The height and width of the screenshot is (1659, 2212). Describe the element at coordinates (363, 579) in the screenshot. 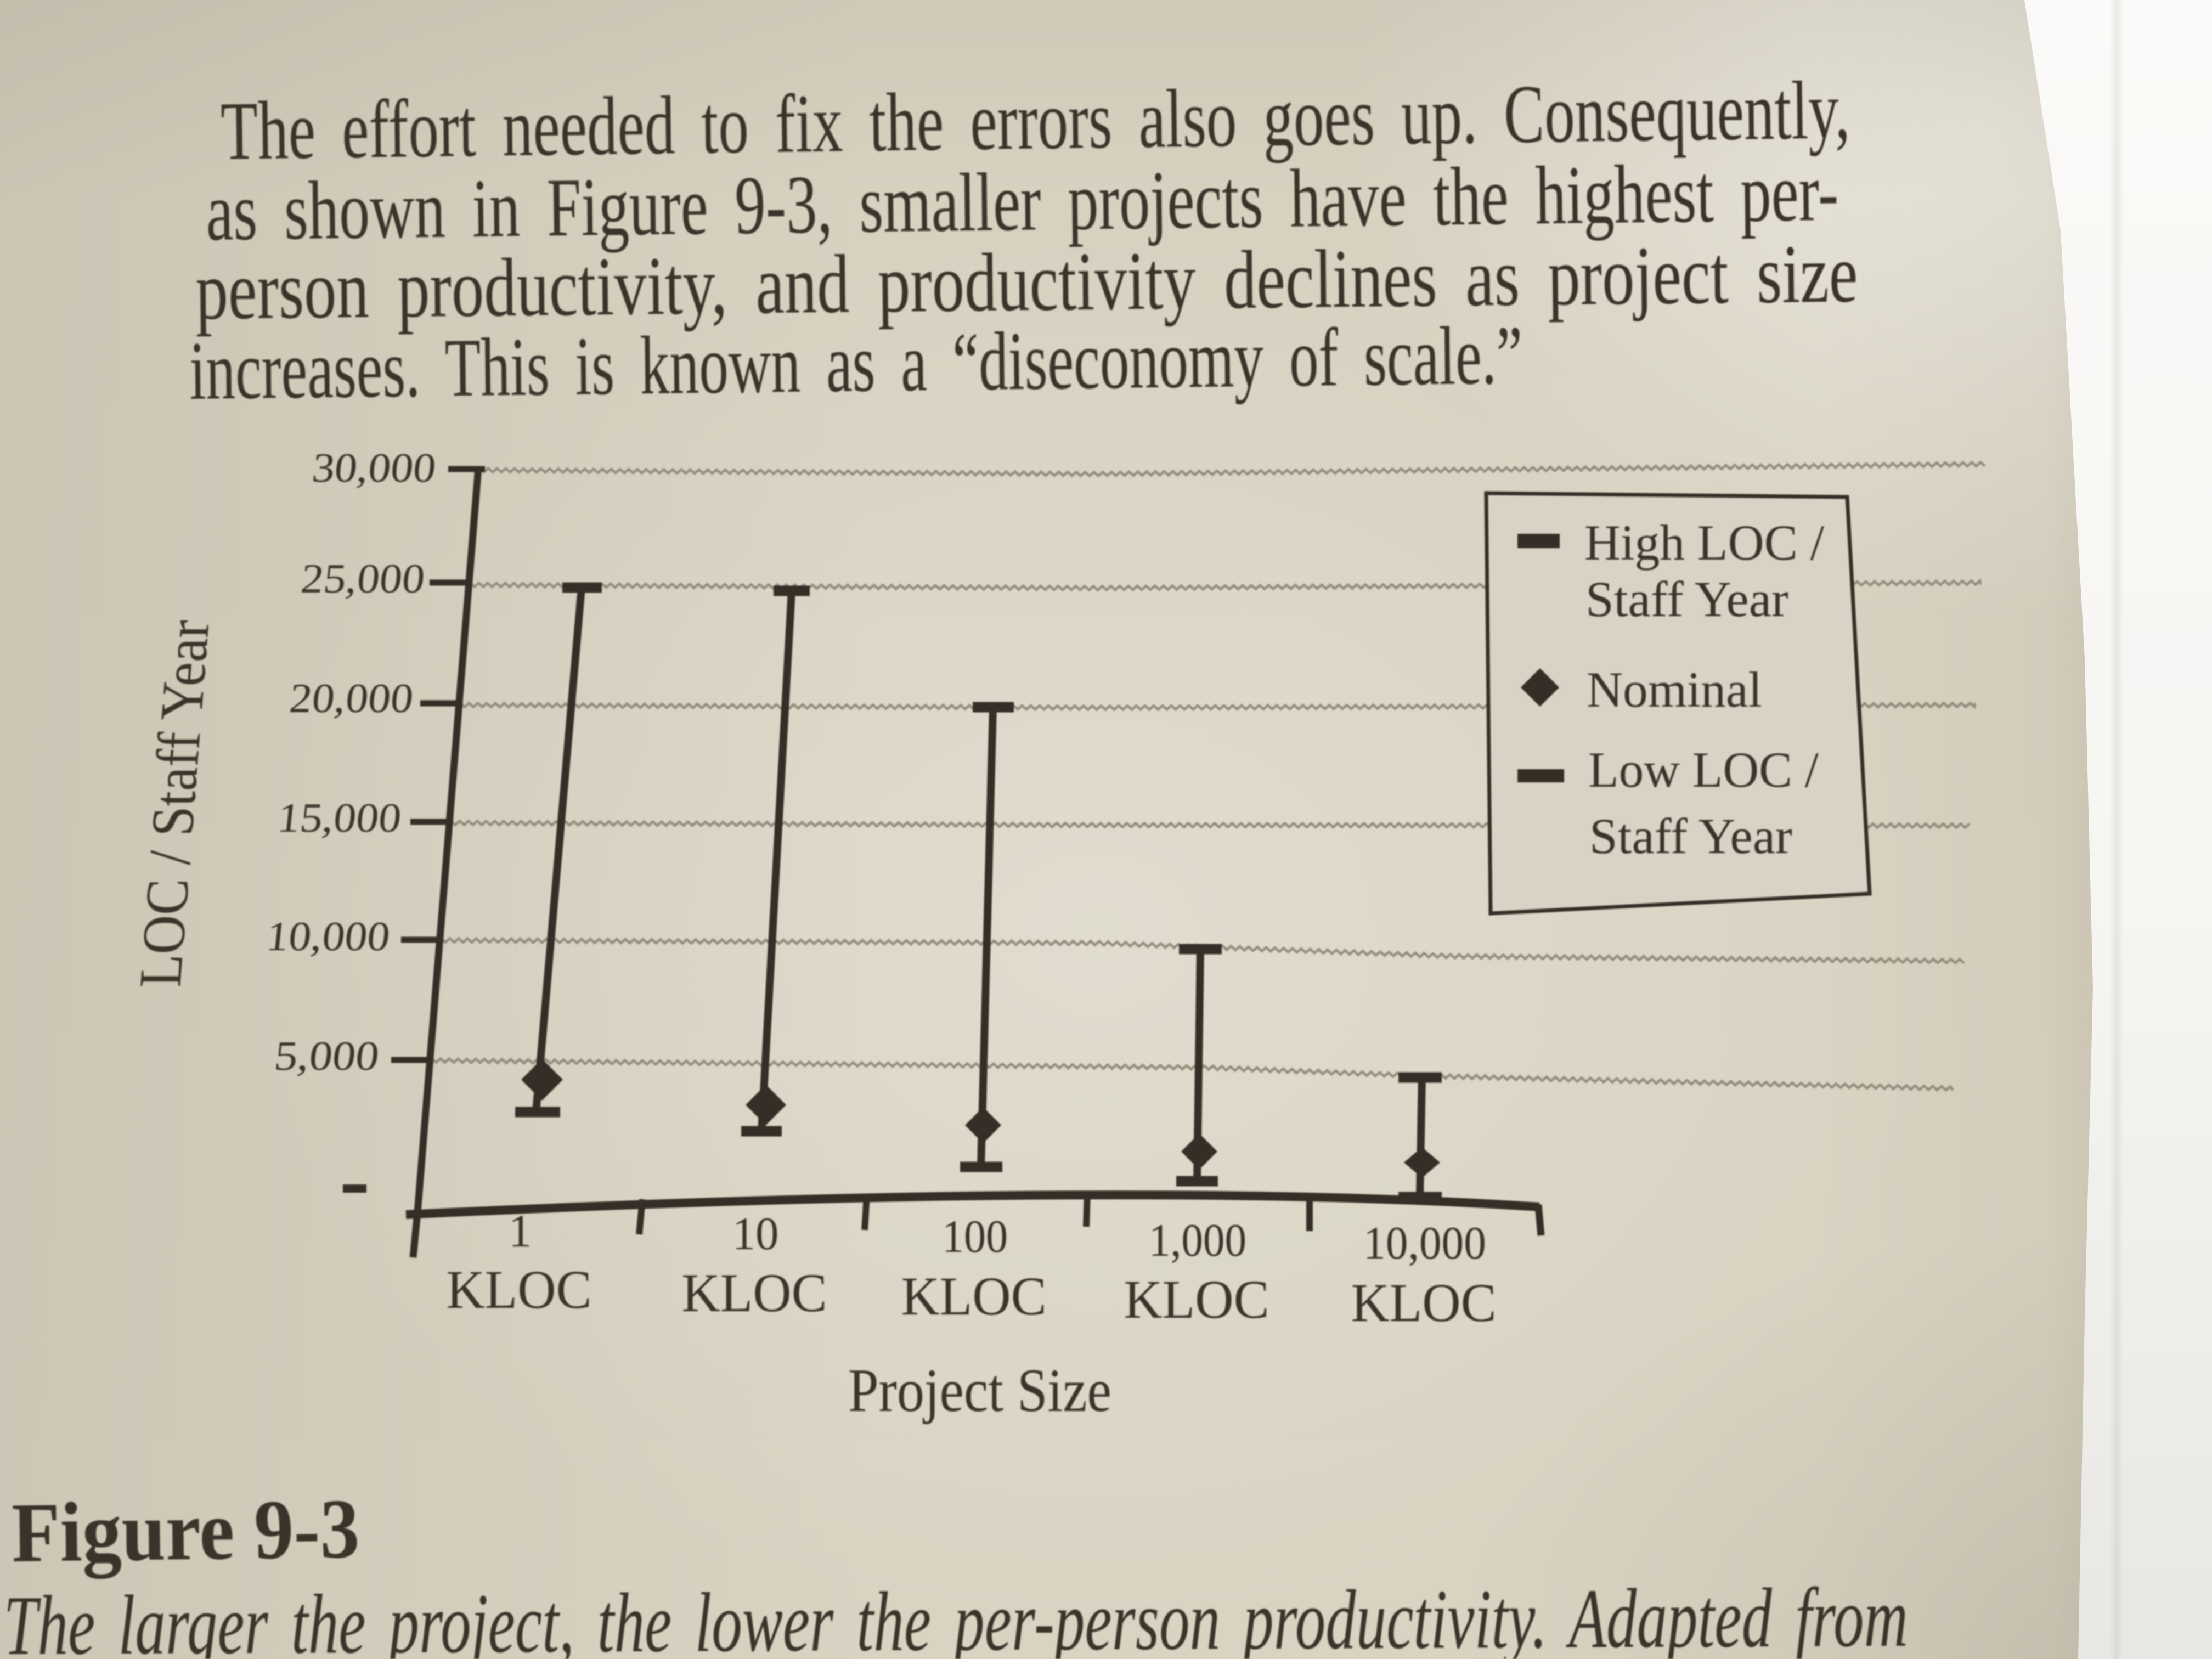

I see `svg-text: 25,000` at that location.